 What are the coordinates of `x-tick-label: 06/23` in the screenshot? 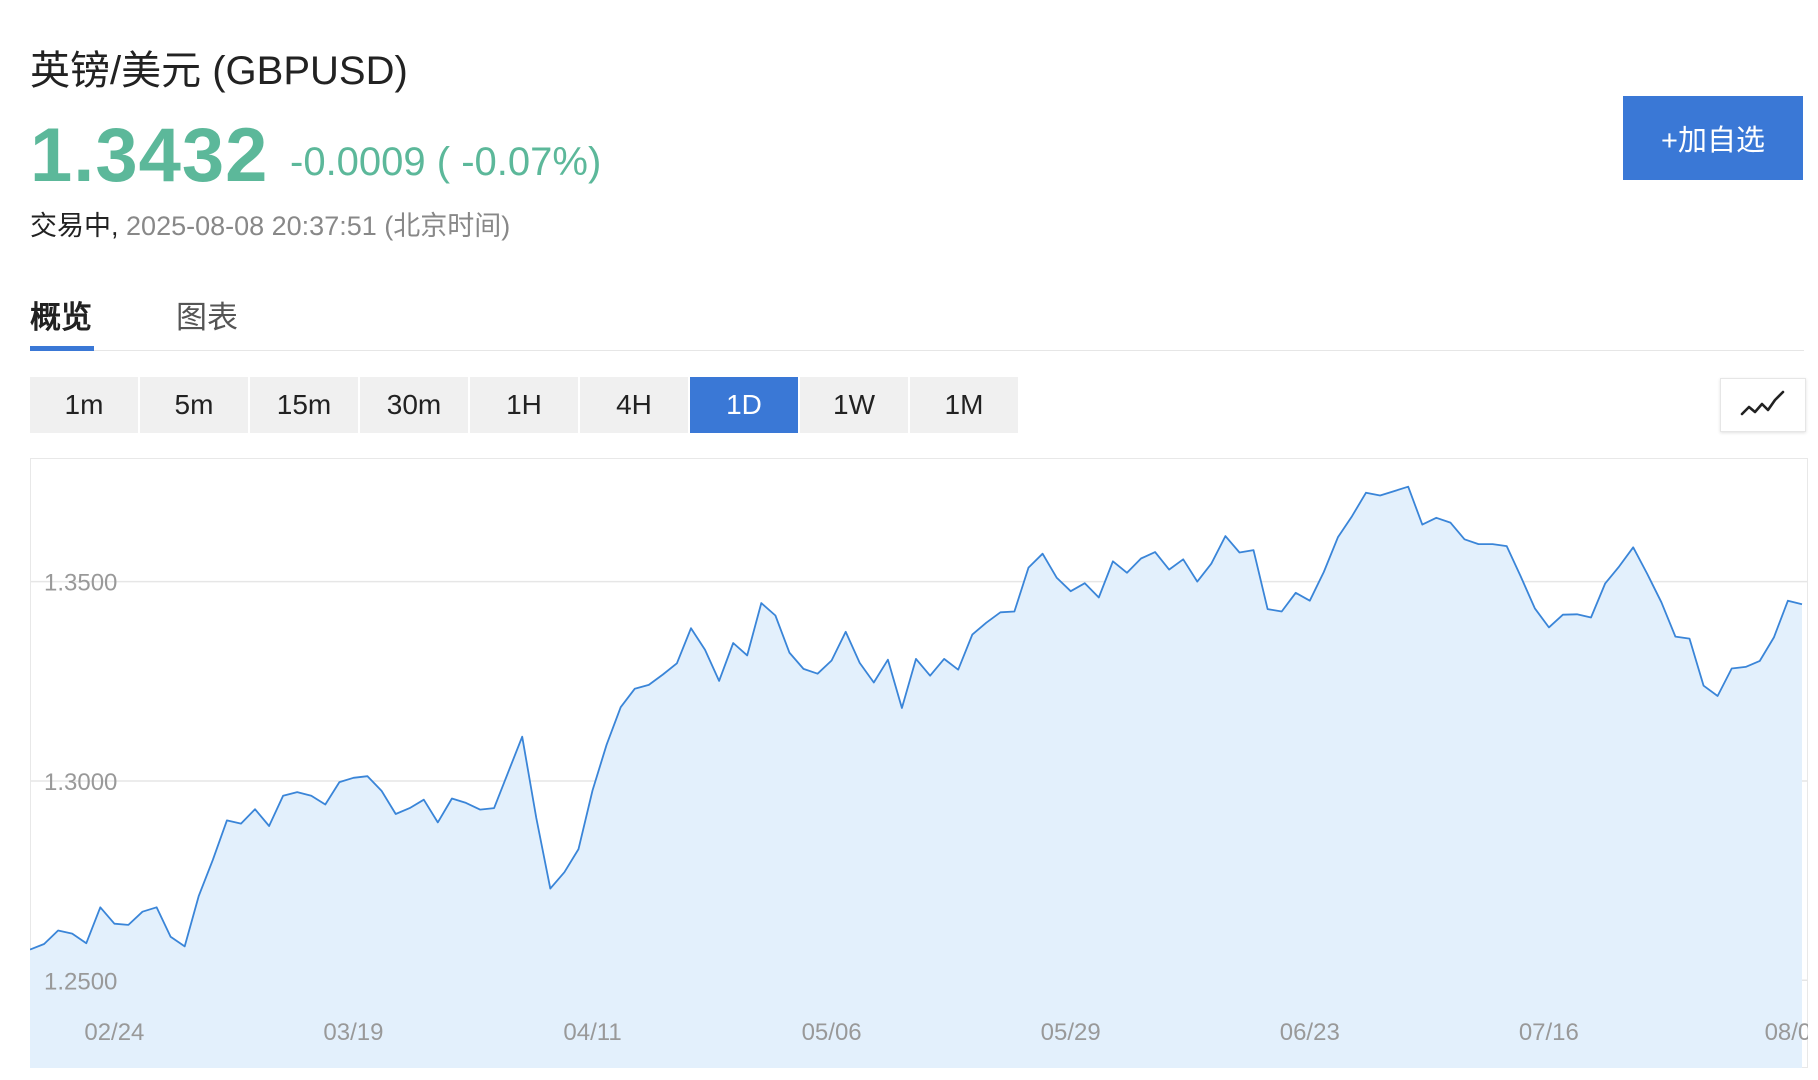 It's located at (1310, 1032).